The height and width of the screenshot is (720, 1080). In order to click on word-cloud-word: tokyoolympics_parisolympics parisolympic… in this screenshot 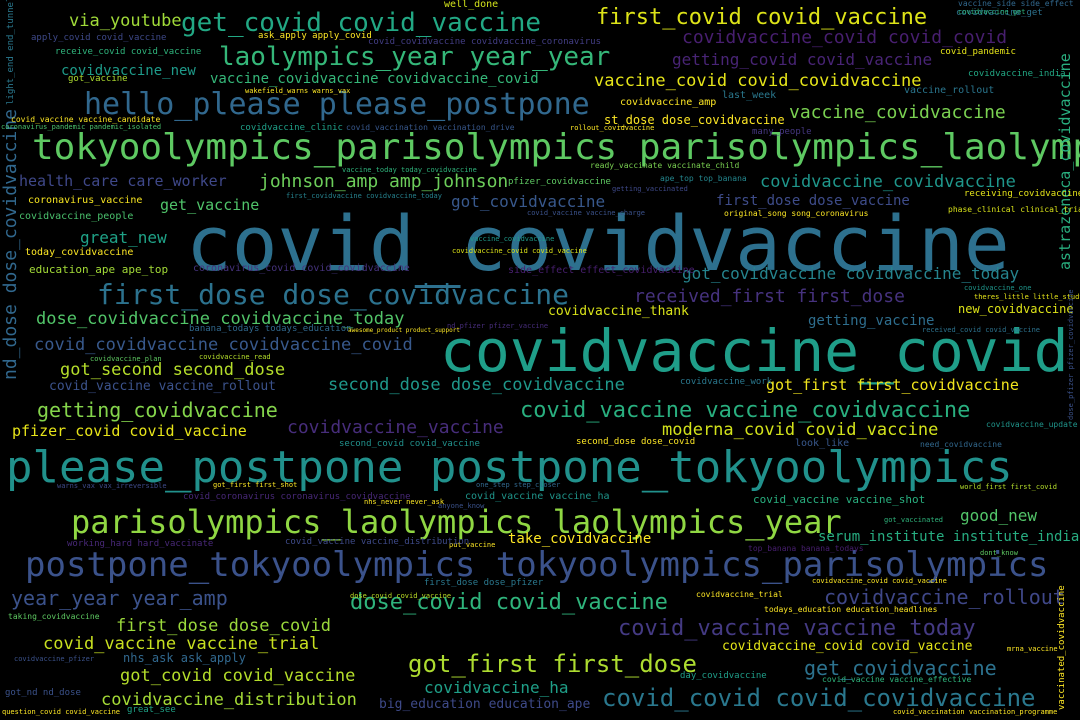, I will do `click(556, 147)`.